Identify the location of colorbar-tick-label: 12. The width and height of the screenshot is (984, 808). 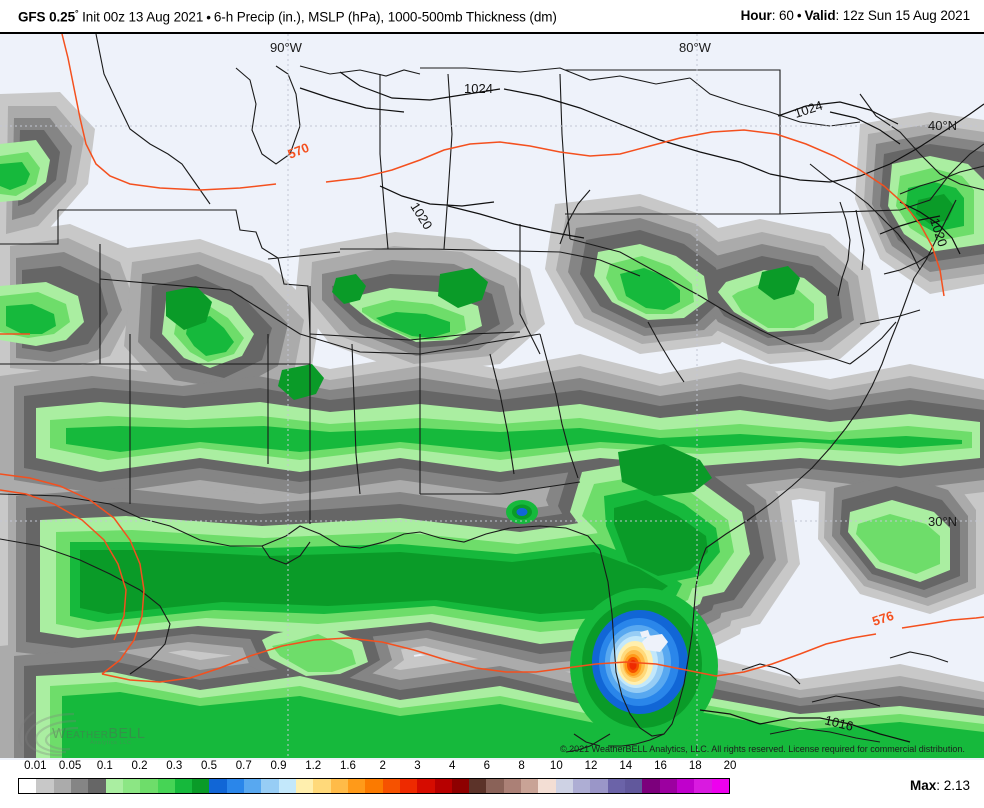
(591, 766).